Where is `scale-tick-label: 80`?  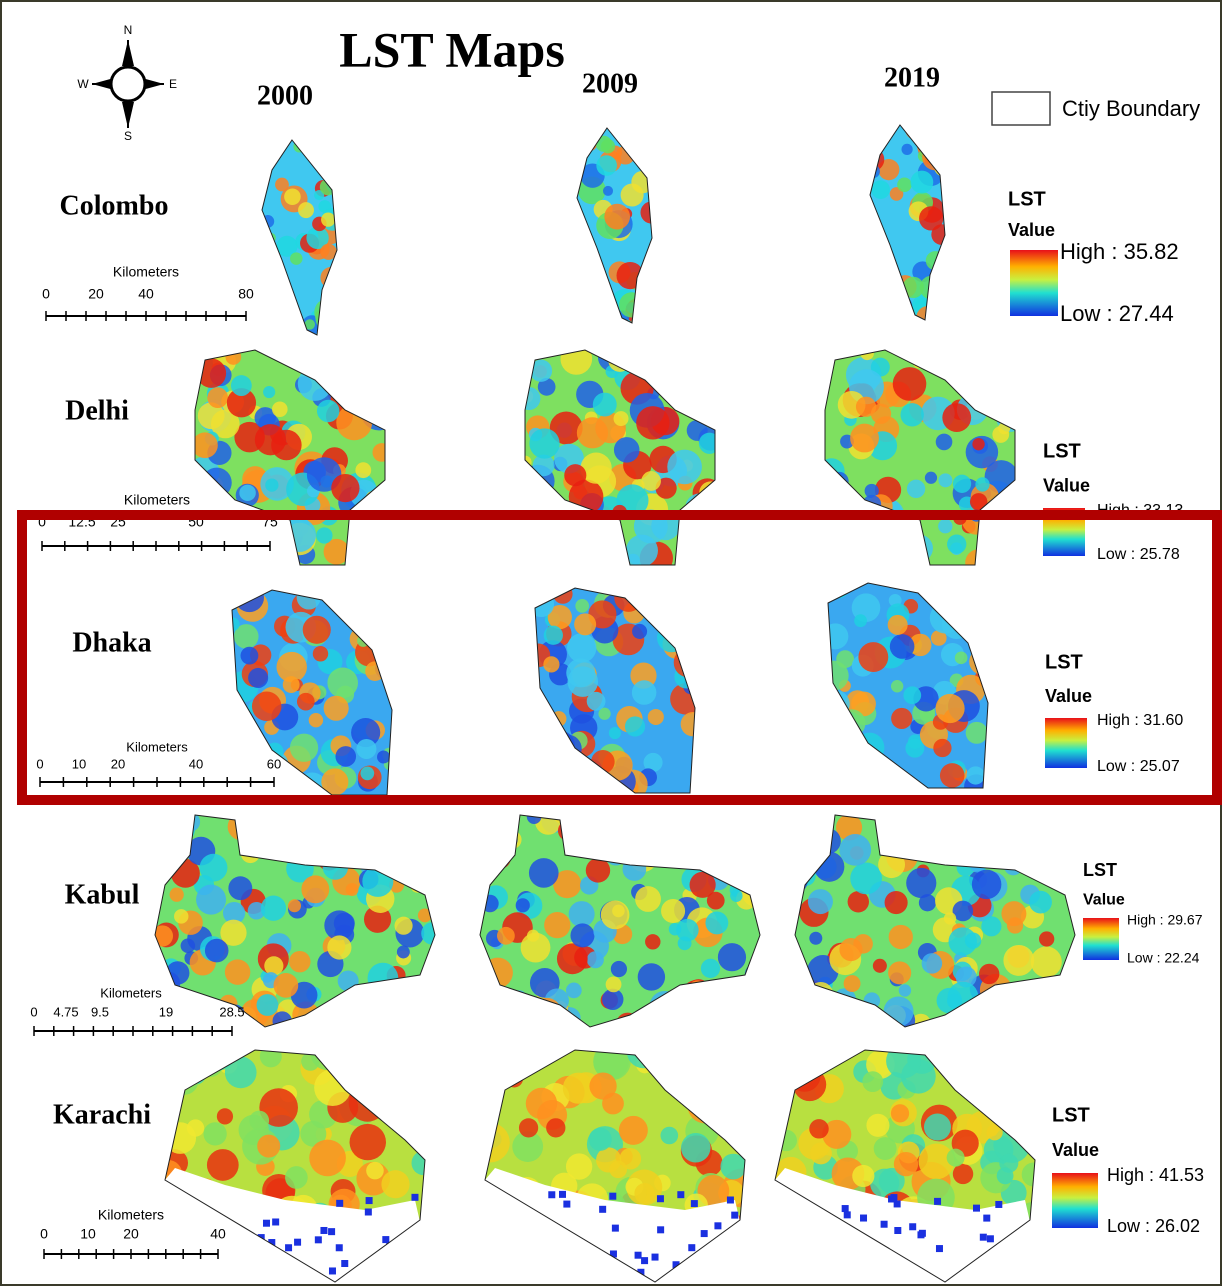 scale-tick-label: 80 is located at coordinates (246, 294).